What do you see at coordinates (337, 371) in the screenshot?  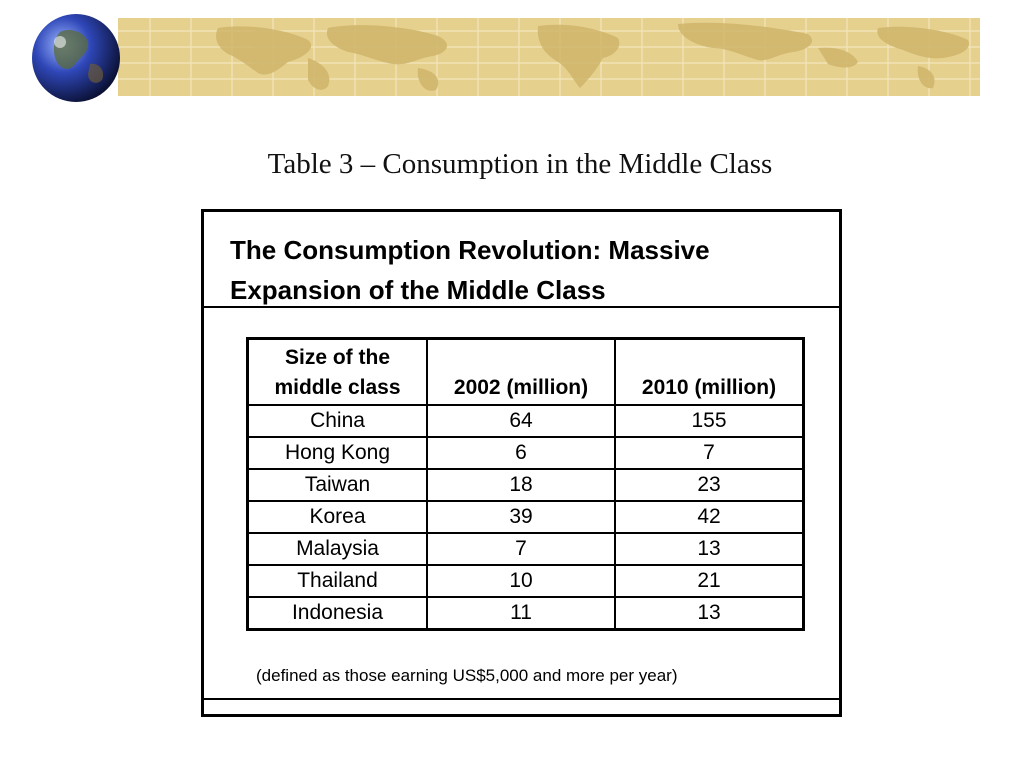 I see `header-size: Size of the middle class` at bounding box center [337, 371].